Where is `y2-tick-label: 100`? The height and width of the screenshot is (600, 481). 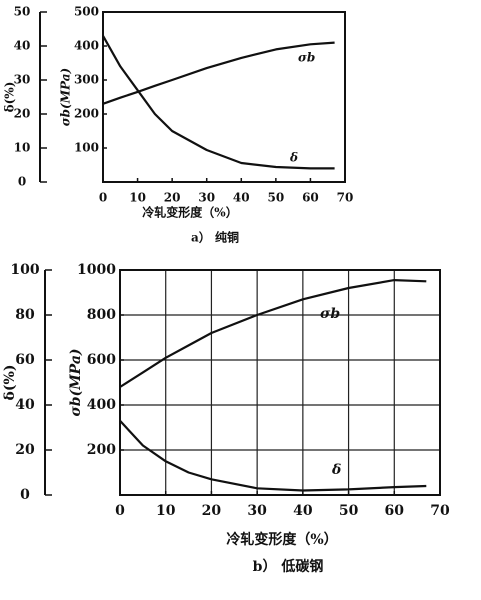
y2-tick-label: 100 is located at coordinates (86, 148).